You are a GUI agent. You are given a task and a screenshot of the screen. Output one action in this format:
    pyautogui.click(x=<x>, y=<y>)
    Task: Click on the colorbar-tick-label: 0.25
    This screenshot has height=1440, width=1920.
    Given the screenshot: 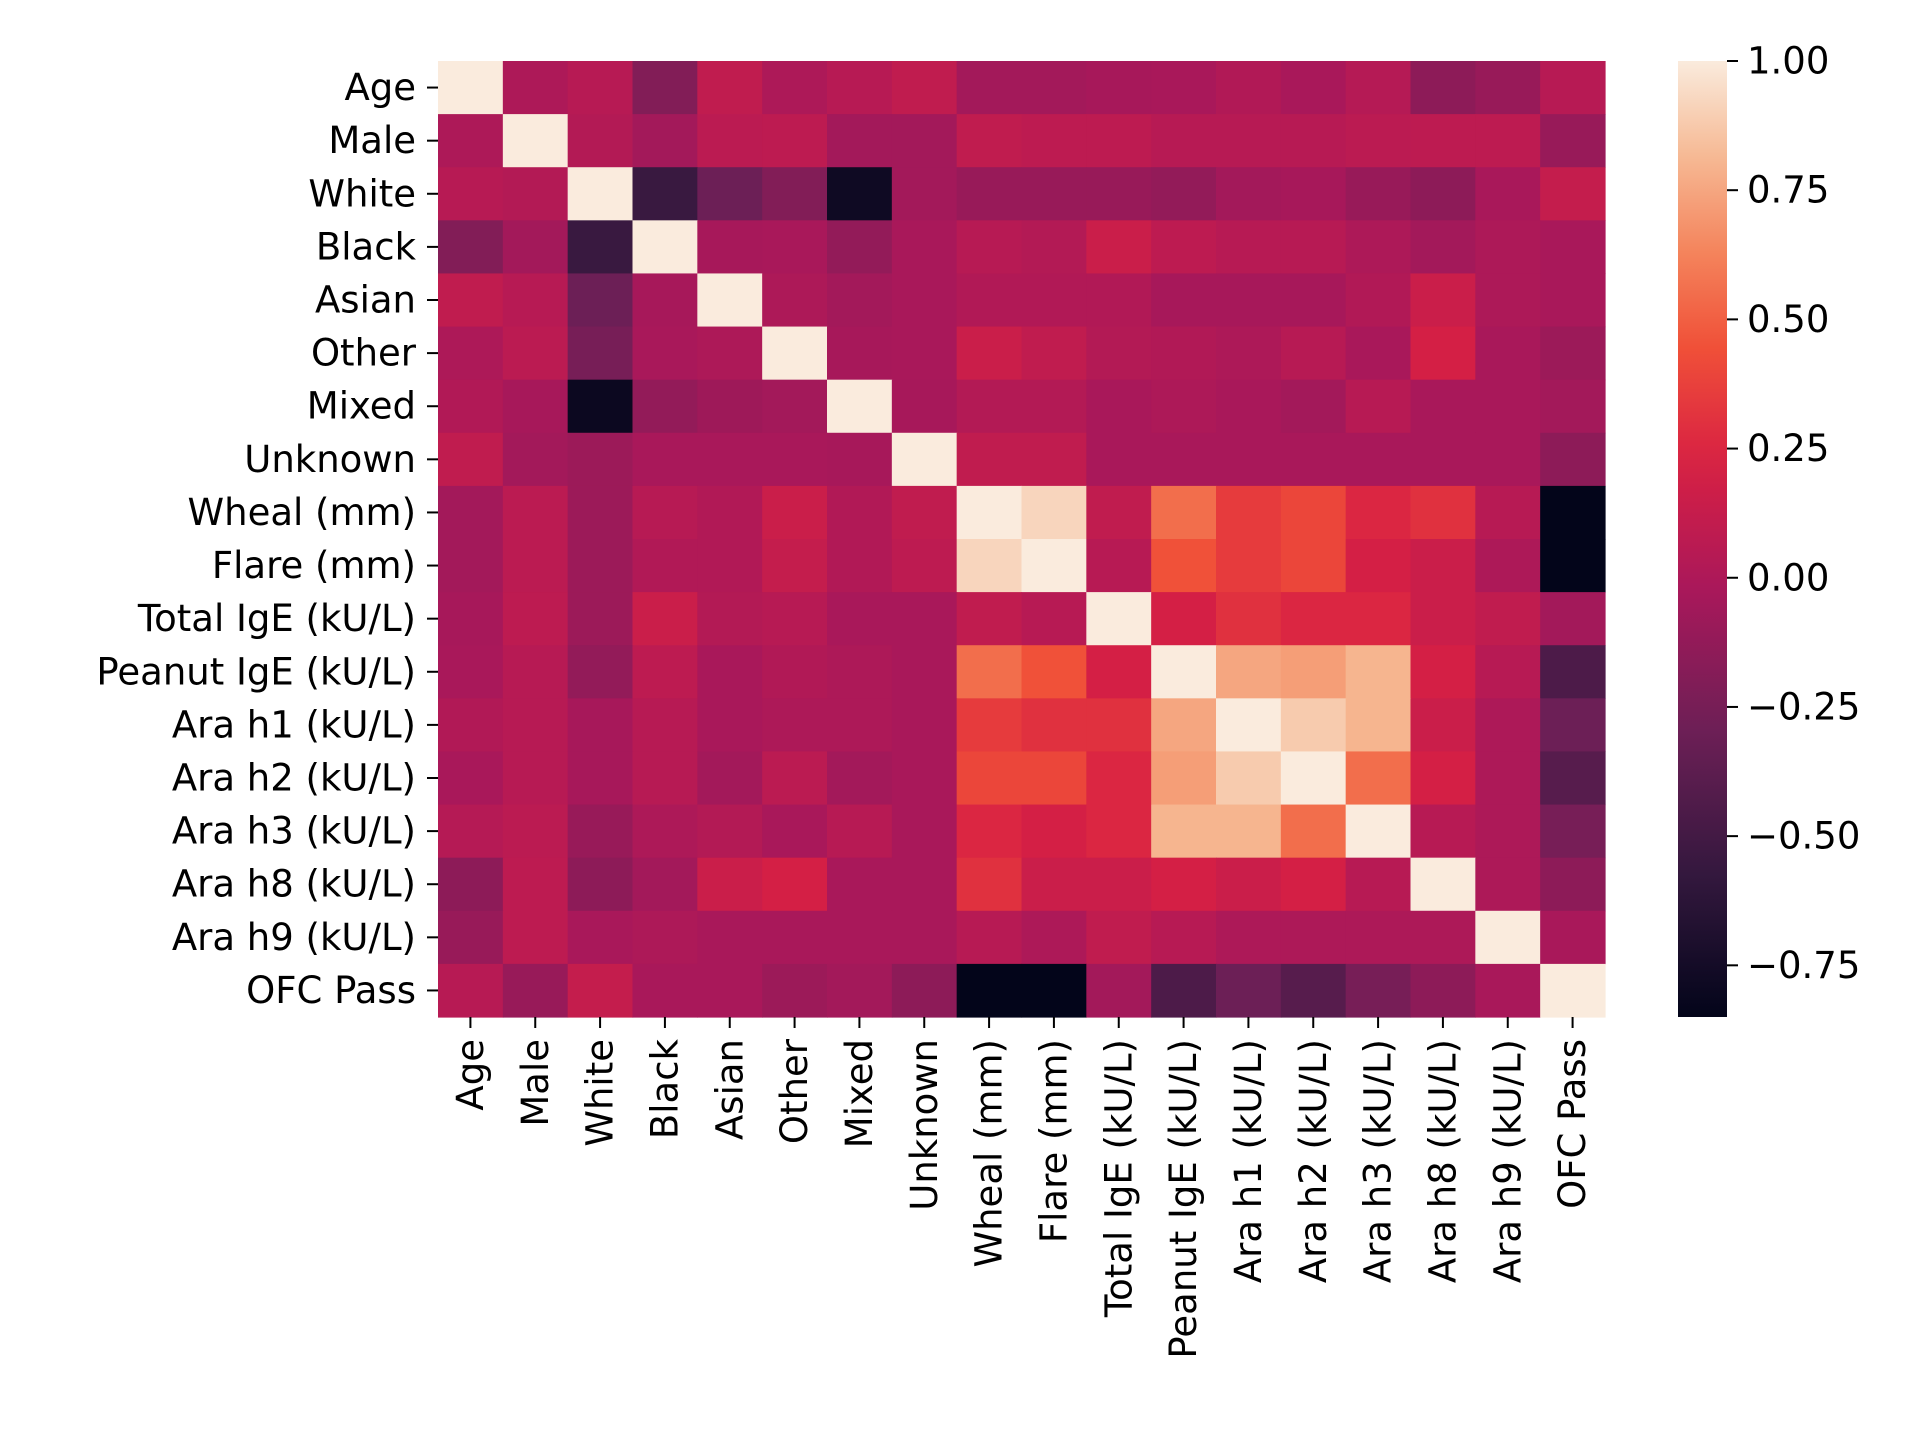 What is the action you would take?
    pyautogui.click(x=1788, y=448)
    